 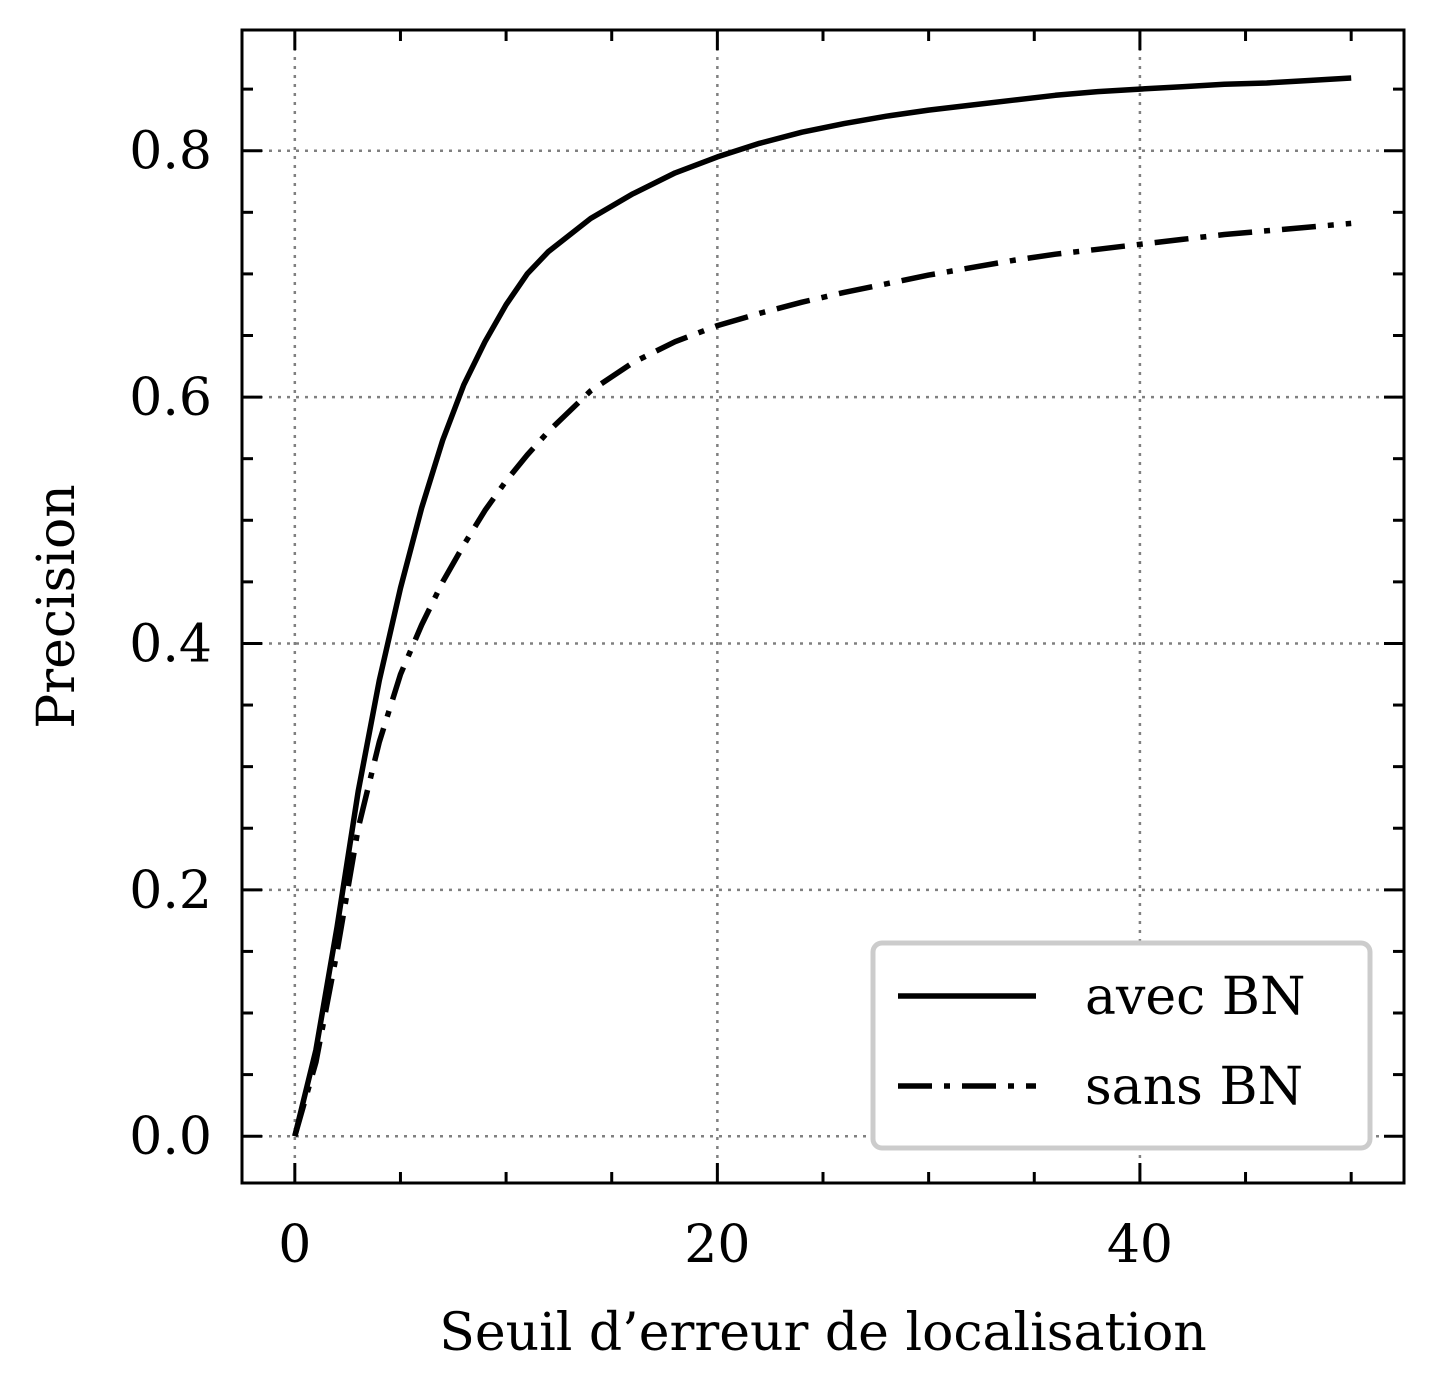 What do you see at coordinates (170, 644) in the screenshot?
I see `y-tick-label: 0.4` at bounding box center [170, 644].